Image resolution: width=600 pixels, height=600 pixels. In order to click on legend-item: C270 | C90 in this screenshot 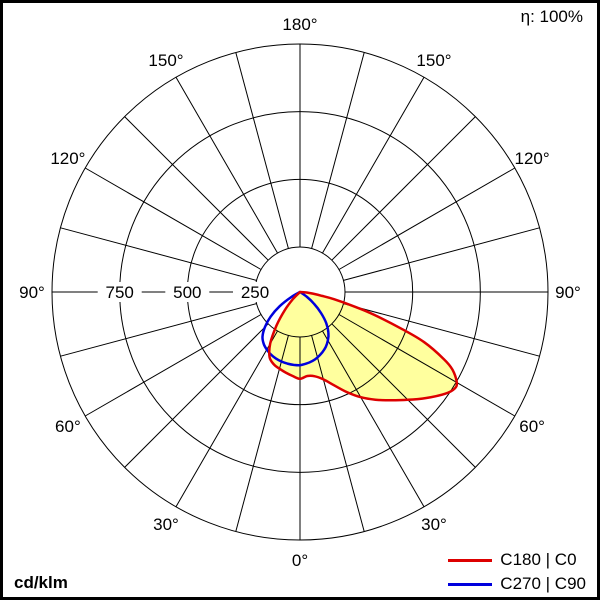, I will do `click(517, 584)`.